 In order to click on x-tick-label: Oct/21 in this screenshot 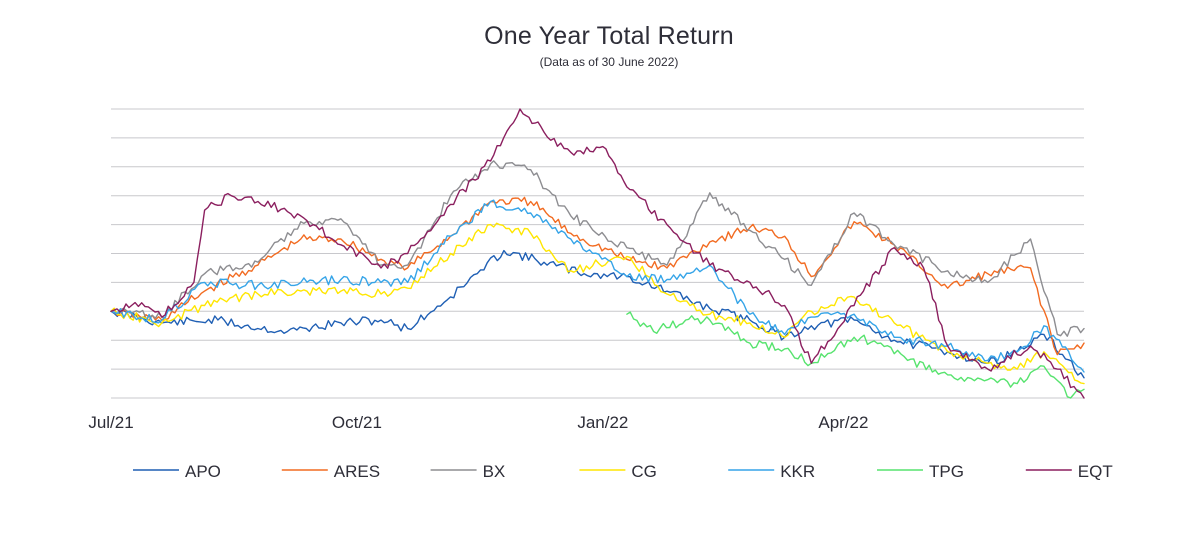, I will do `click(357, 422)`.